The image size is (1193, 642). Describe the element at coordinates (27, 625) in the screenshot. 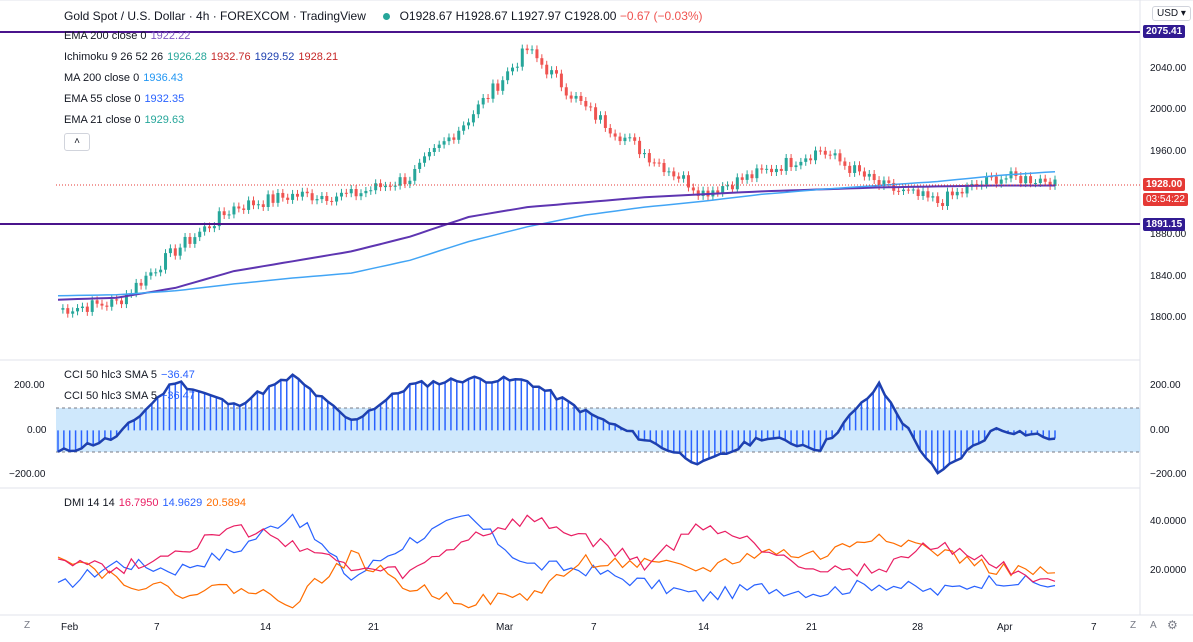

I see `zoom-icon: Z` at that location.